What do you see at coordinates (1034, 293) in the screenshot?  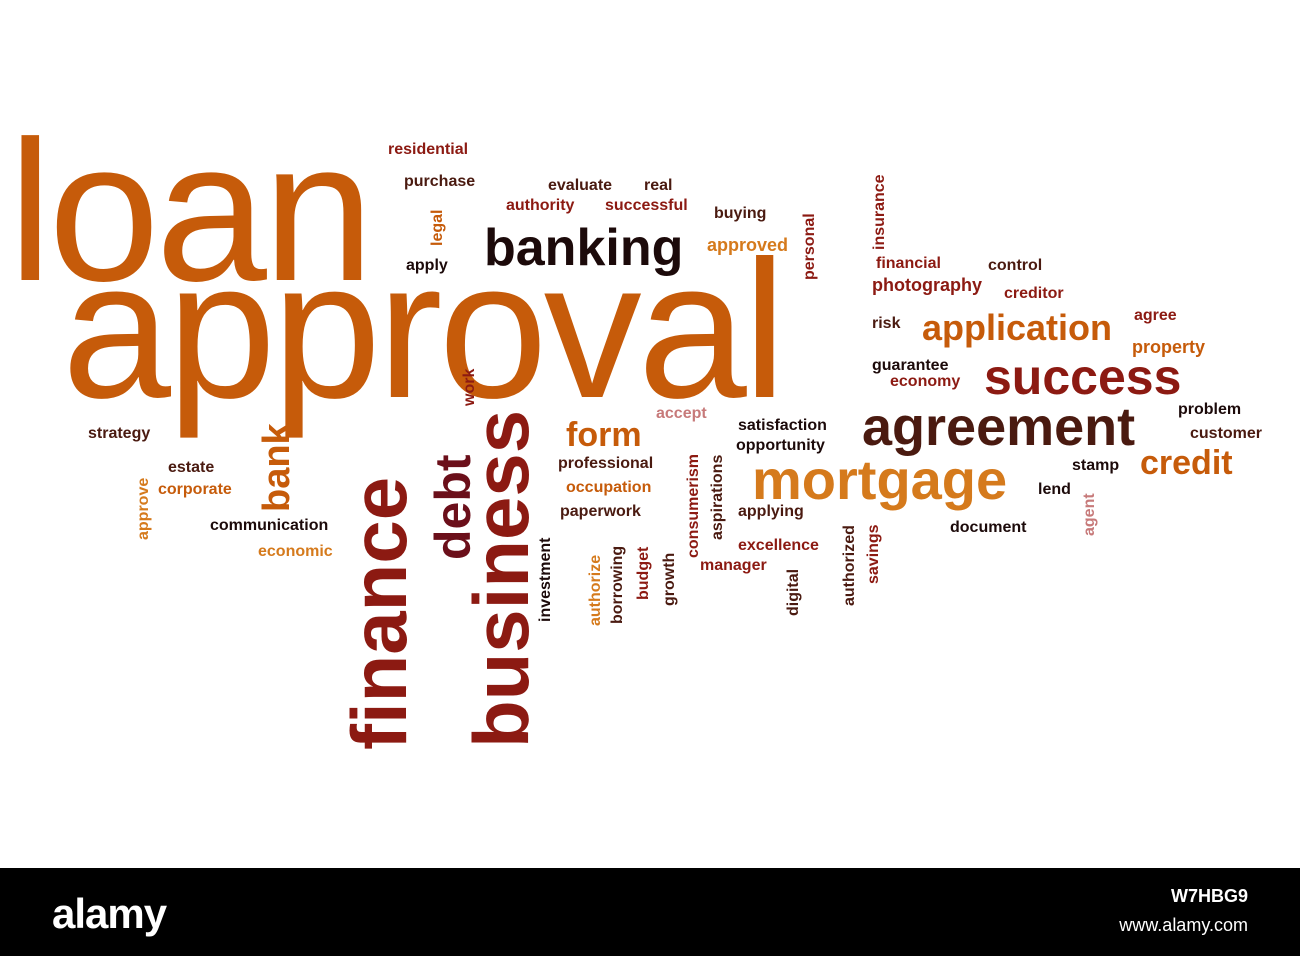 I see `word-creditor: creditor` at bounding box center [1034, 293].